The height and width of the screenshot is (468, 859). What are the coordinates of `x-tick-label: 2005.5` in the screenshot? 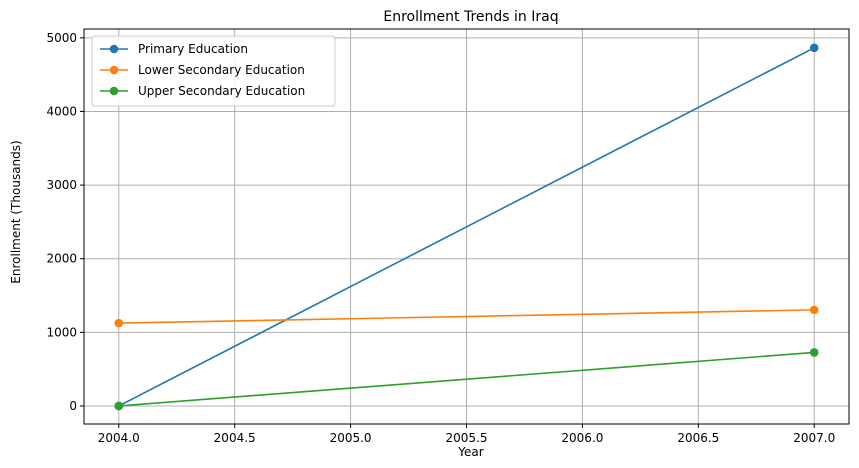 It's located at (467, 438).